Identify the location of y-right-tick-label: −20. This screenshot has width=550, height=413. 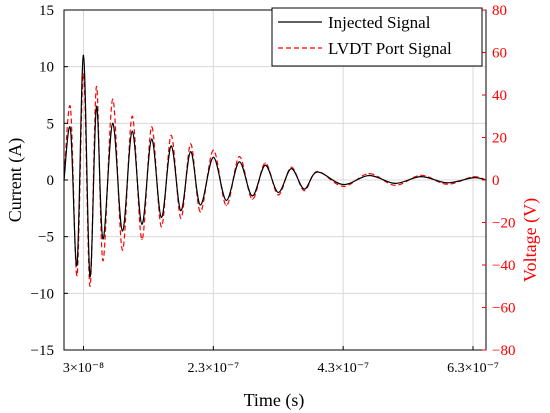
(503, 224).